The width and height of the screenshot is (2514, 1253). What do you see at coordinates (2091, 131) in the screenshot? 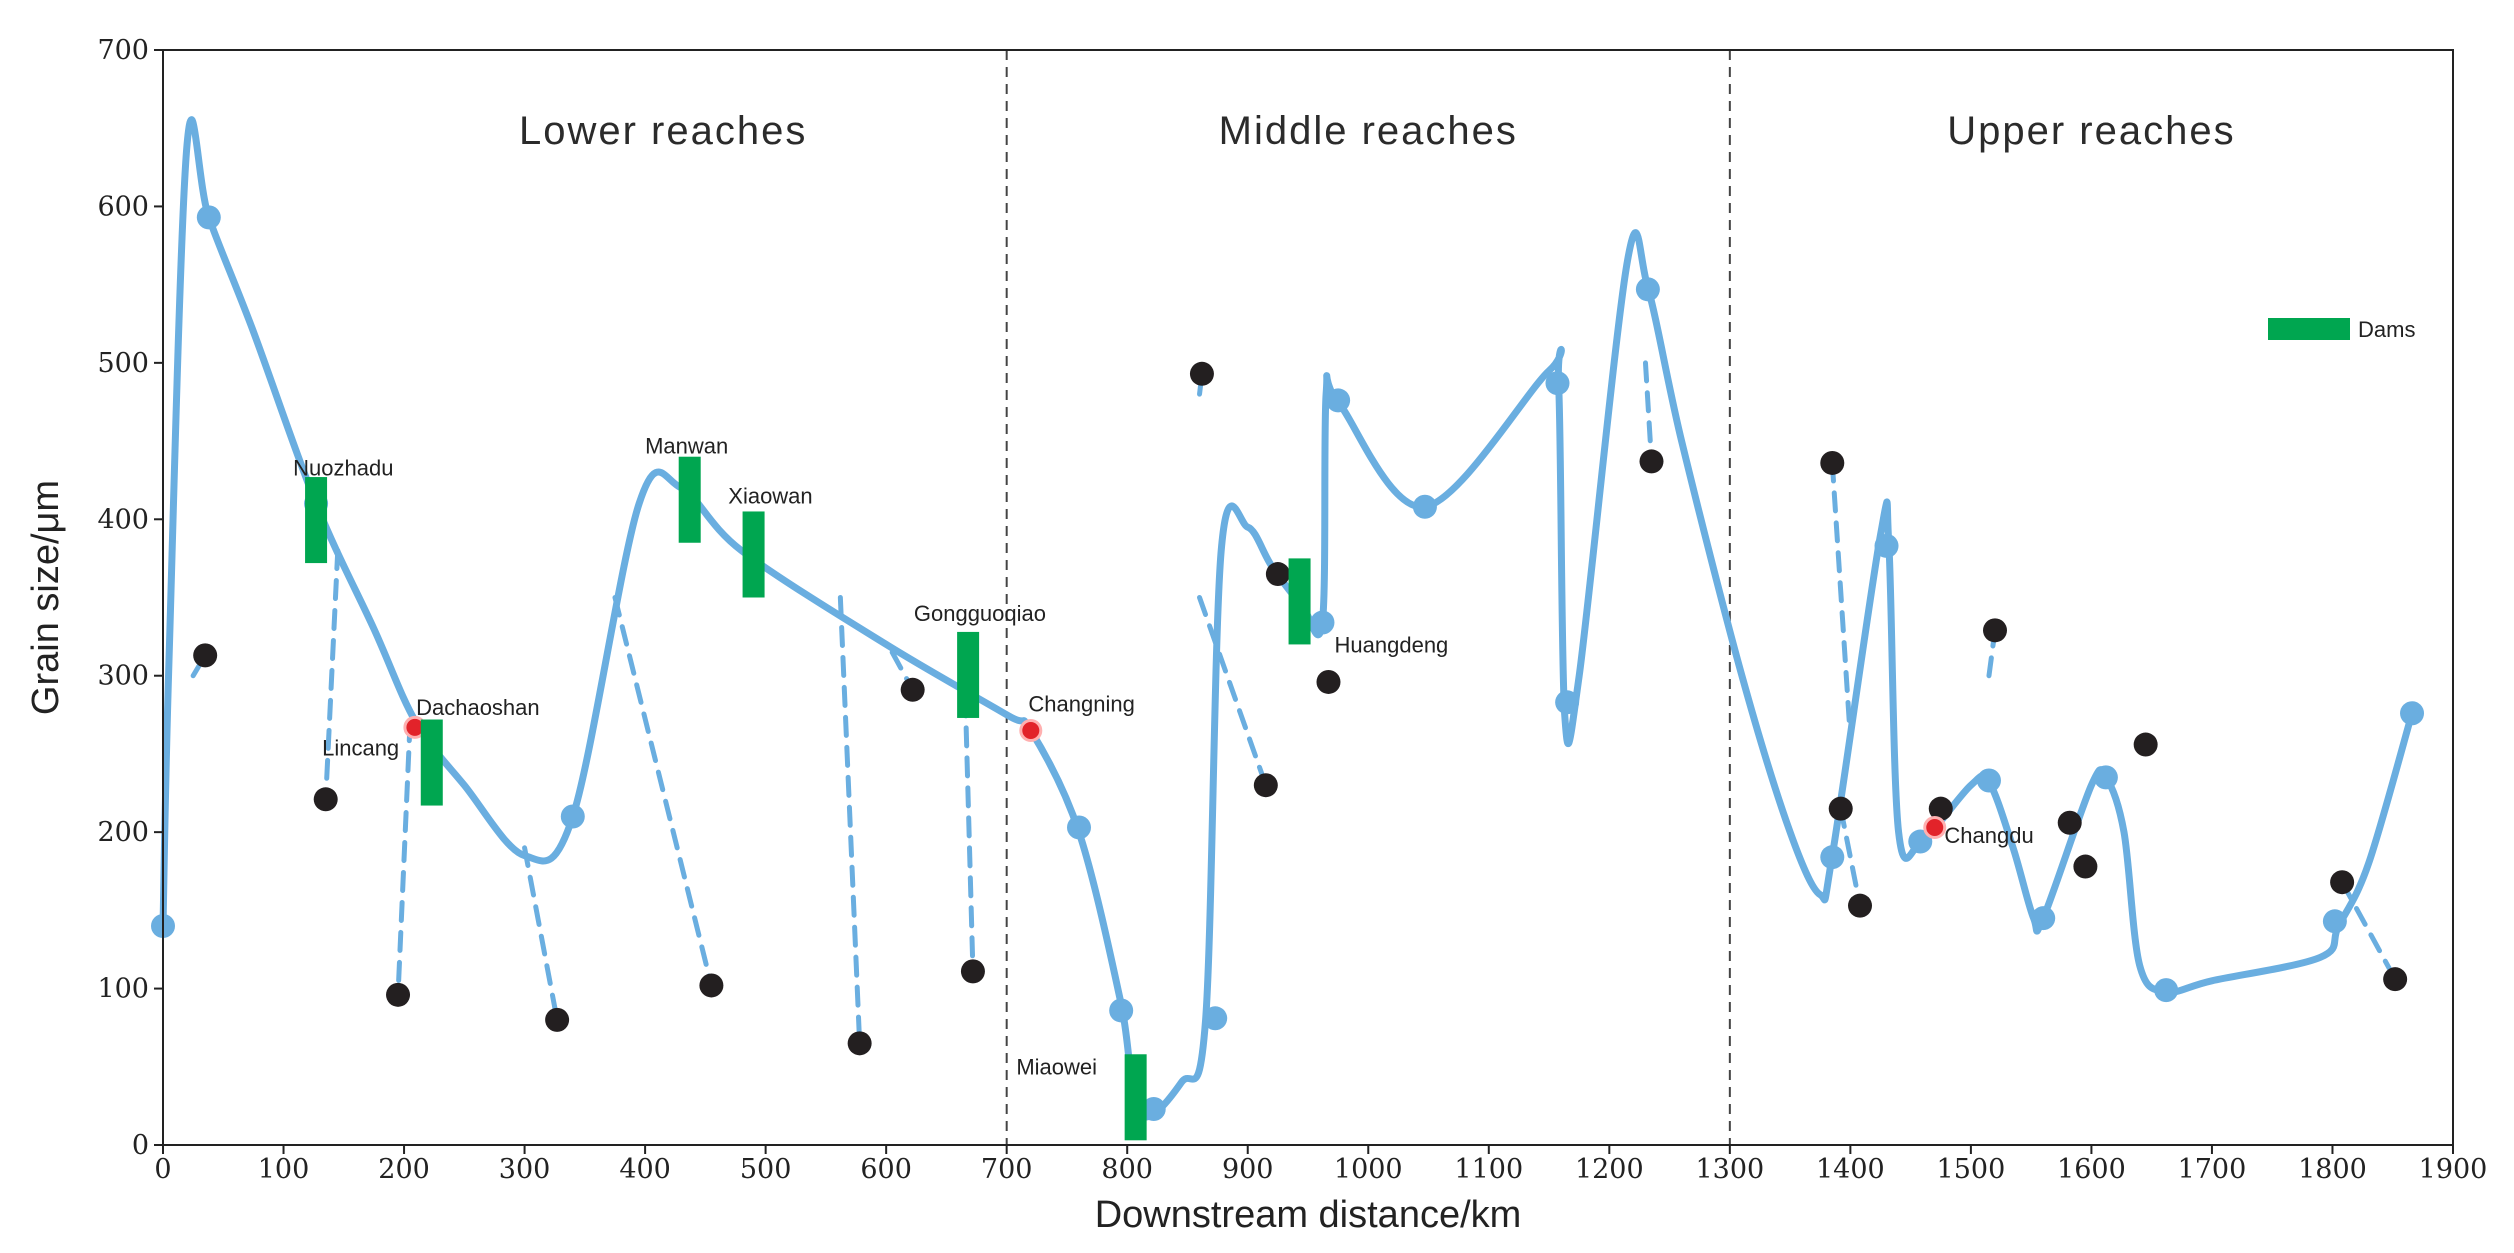
I see `region-label: Upper reaches` at bounding box center [2091, 131].